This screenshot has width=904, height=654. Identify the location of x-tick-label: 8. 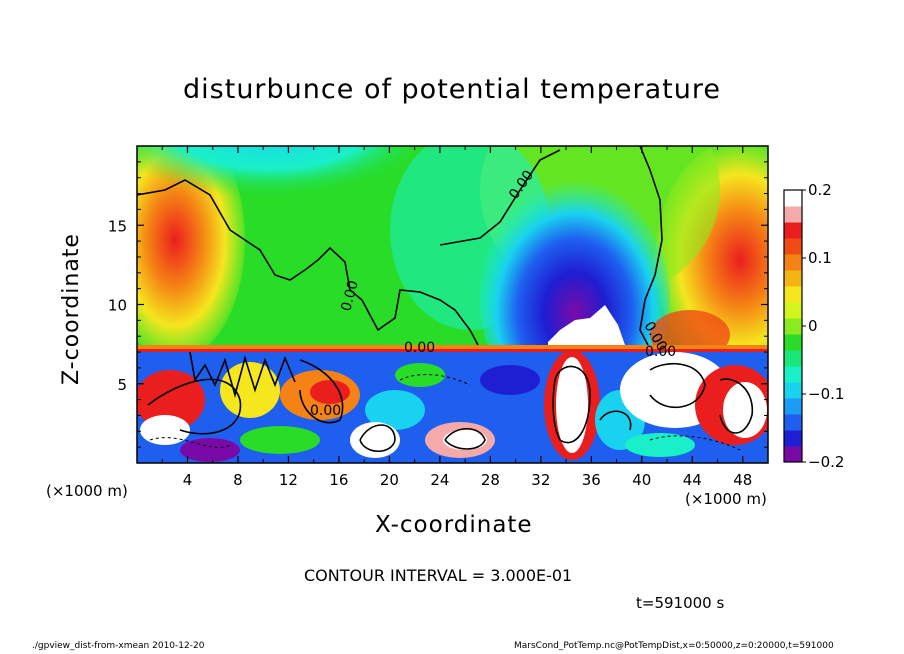
(238, 480).